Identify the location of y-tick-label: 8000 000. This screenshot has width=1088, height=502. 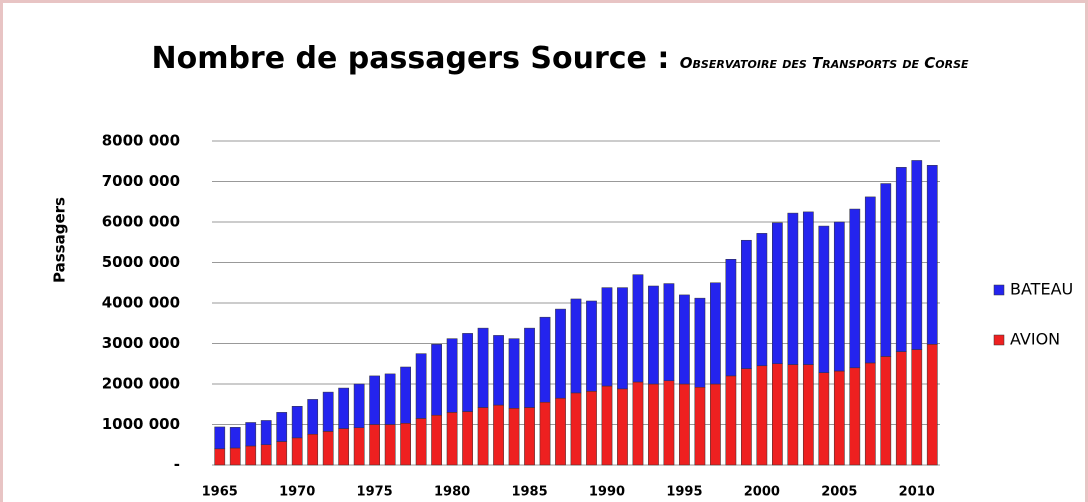
(141, 141).